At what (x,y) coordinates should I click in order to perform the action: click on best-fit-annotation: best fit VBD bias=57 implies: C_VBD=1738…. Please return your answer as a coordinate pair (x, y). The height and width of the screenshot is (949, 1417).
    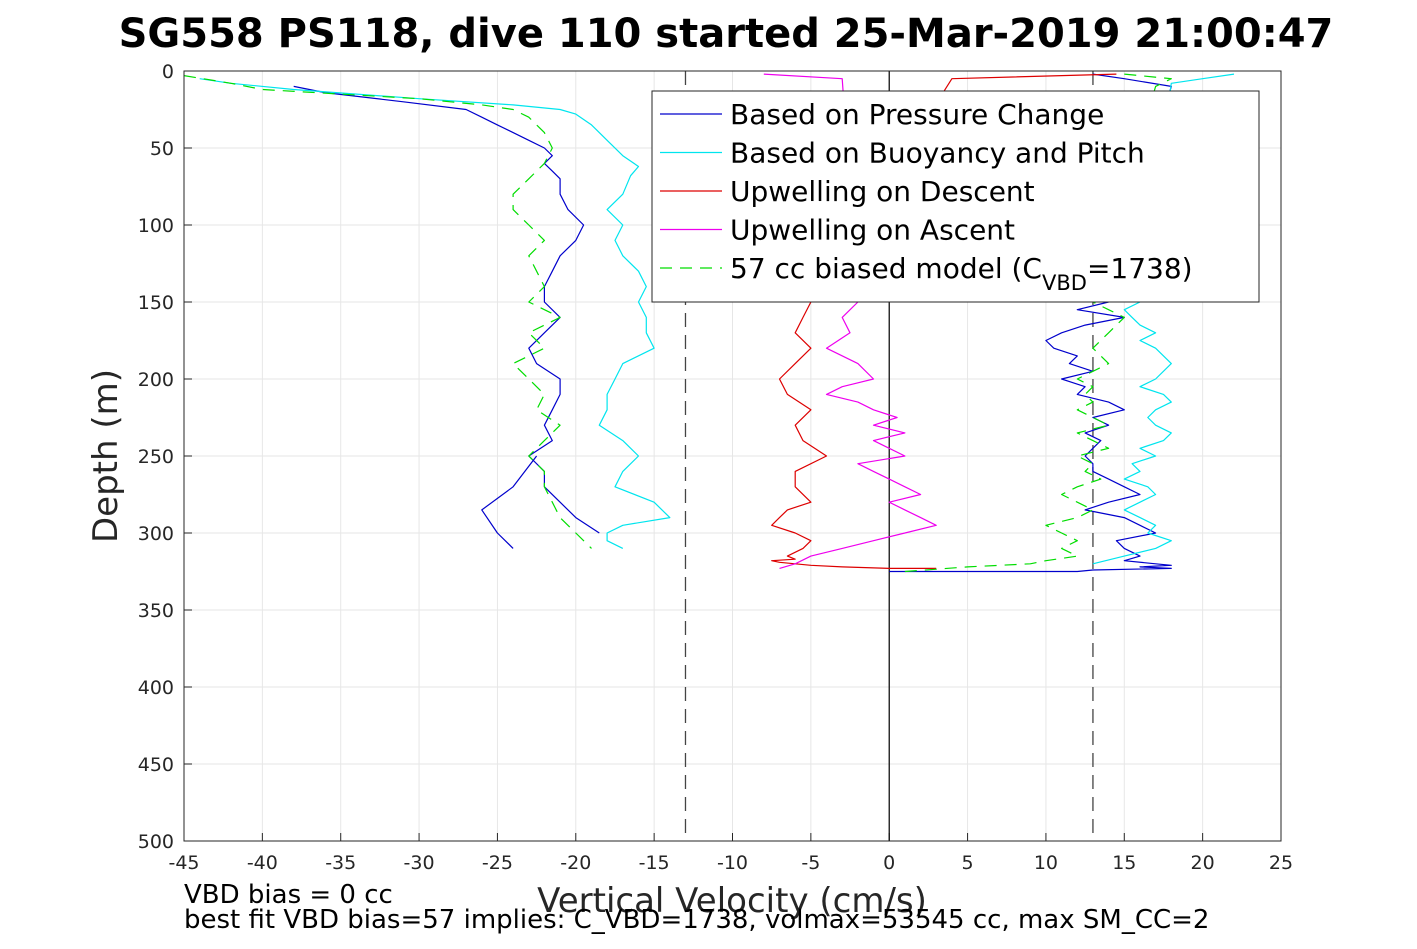
    Looking at the image, I should click on (696, 920).